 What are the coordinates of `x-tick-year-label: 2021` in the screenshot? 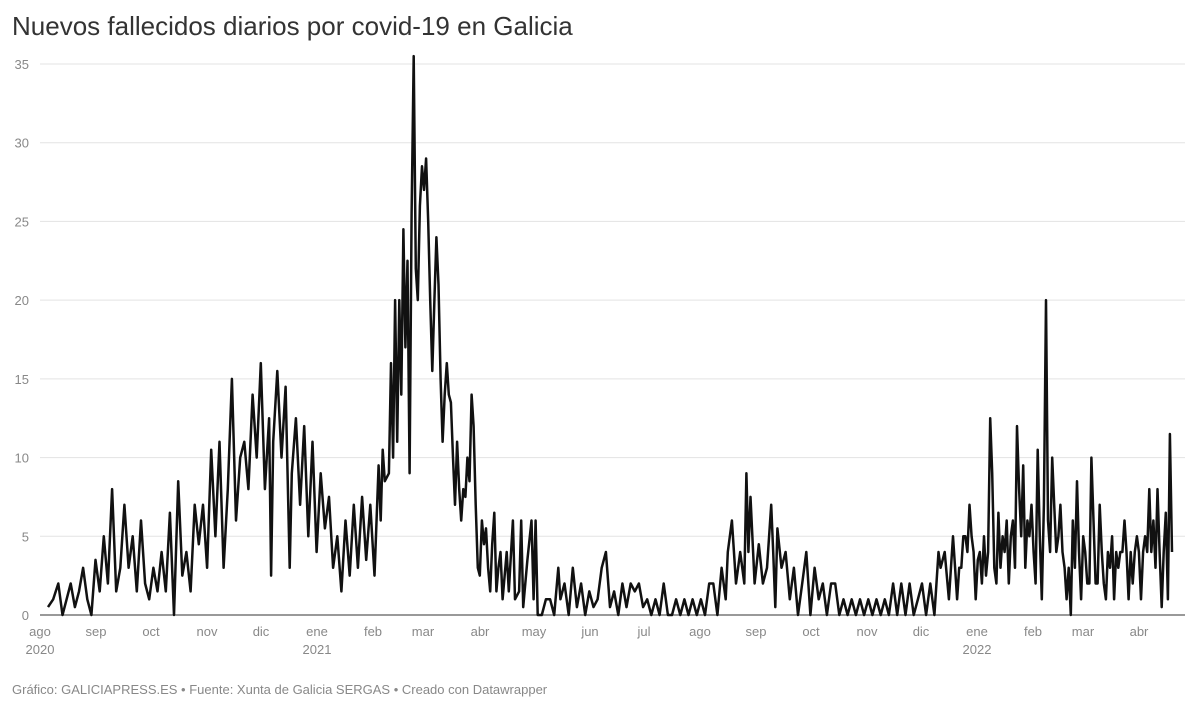 It's located at (317, 649).